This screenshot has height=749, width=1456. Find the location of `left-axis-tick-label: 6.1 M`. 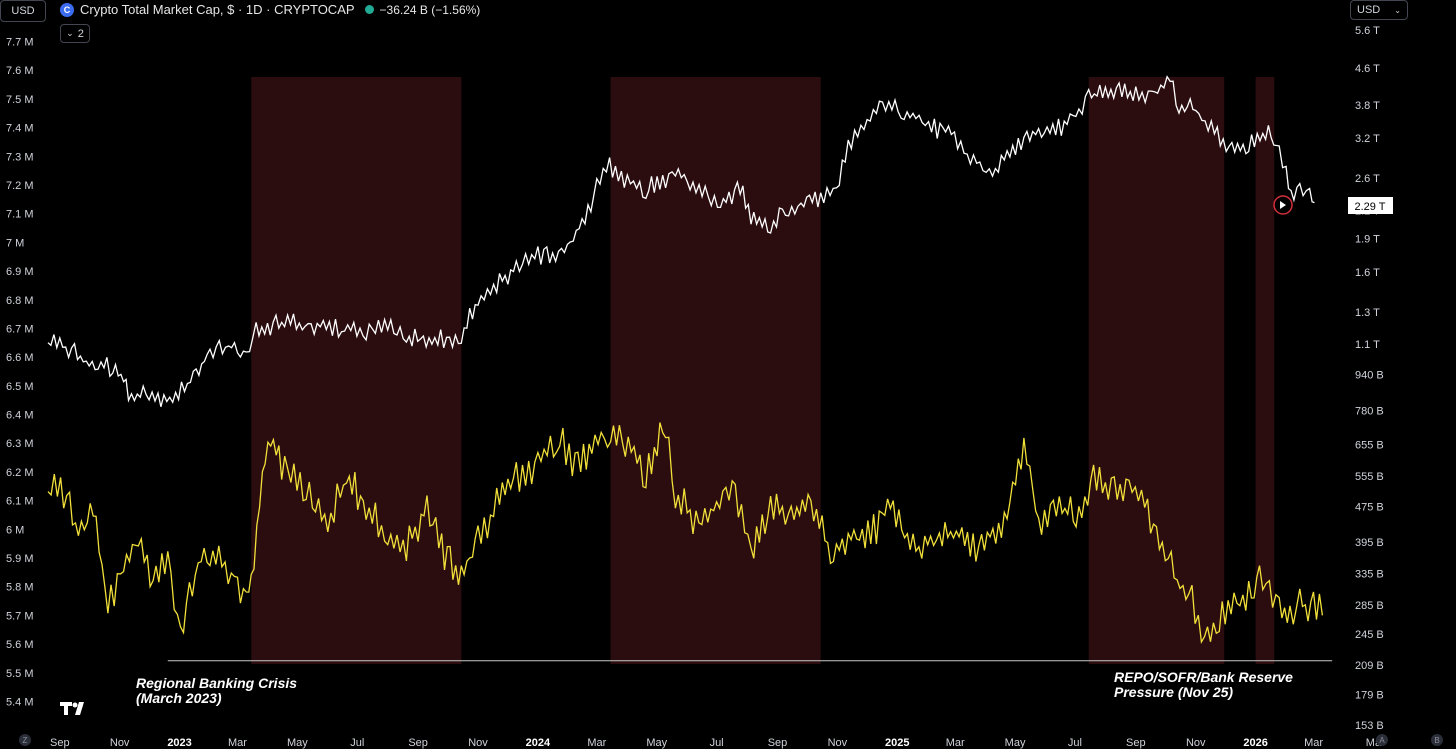

left-axis-tick-label: 6.1 M is located at coordinates (20, 502).